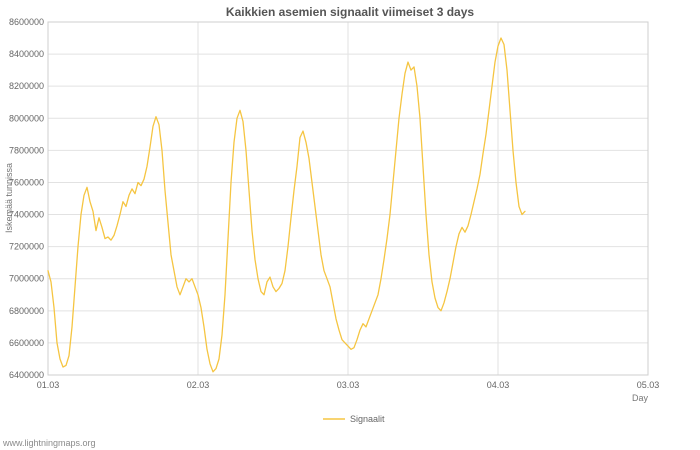  Describe the element at coordinates (26, 215) in the screenshot. I see `y-tick-label: 7400000` at that location.